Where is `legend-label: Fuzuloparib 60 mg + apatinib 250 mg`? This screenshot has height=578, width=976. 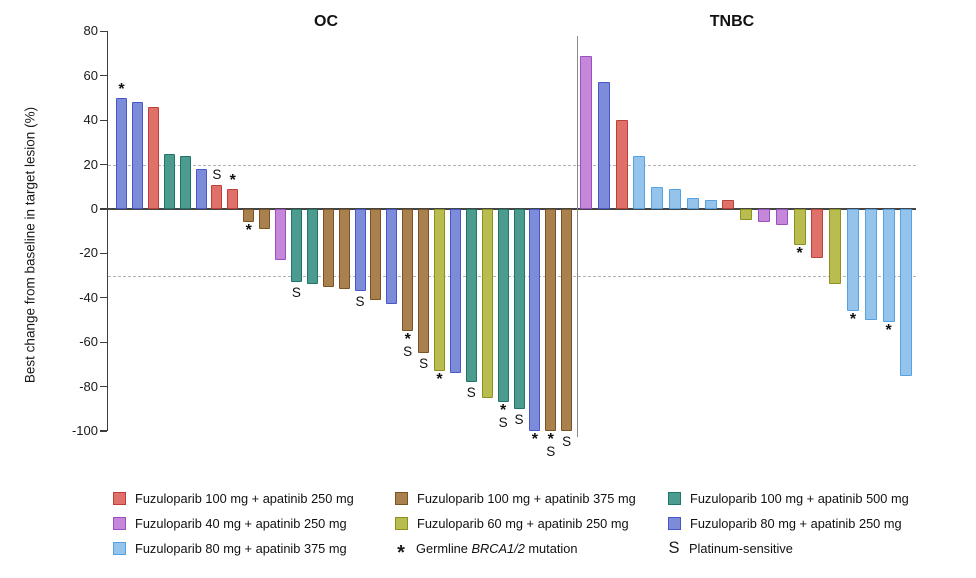 legend-label: Fuzuloparib 60 mg + apatinib 250 mg is located at coordinates (523, 523).